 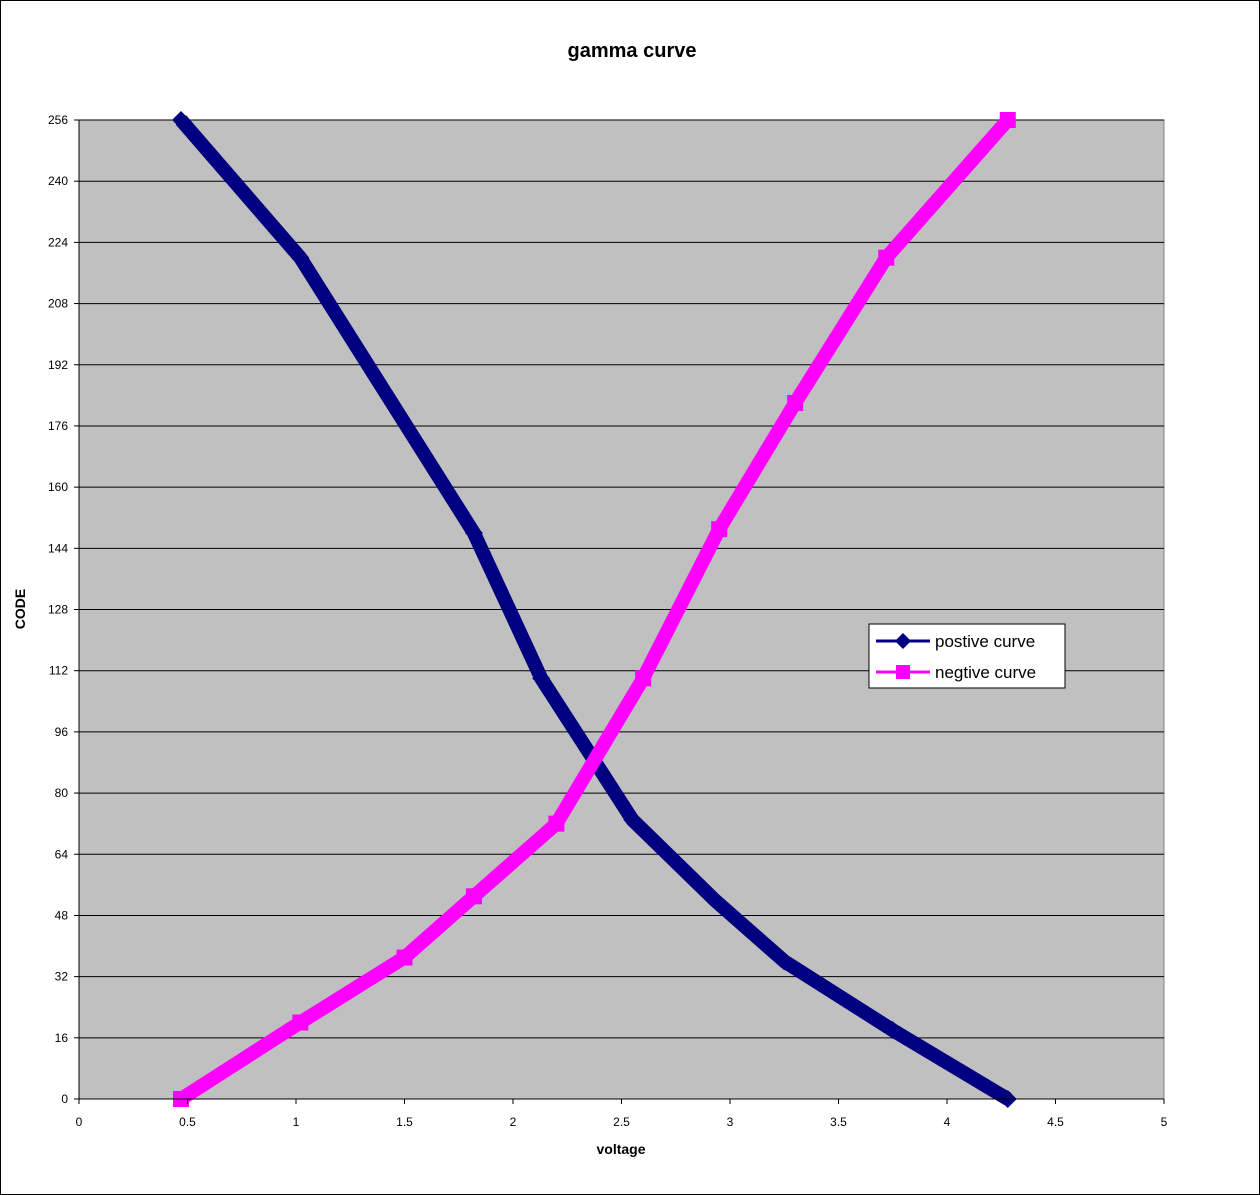 I want to click on x-tick-labels: 0 0.5 1 1.5 2 2.5 3 3.5 4 4.5 5, so click(x=622, y=1122).